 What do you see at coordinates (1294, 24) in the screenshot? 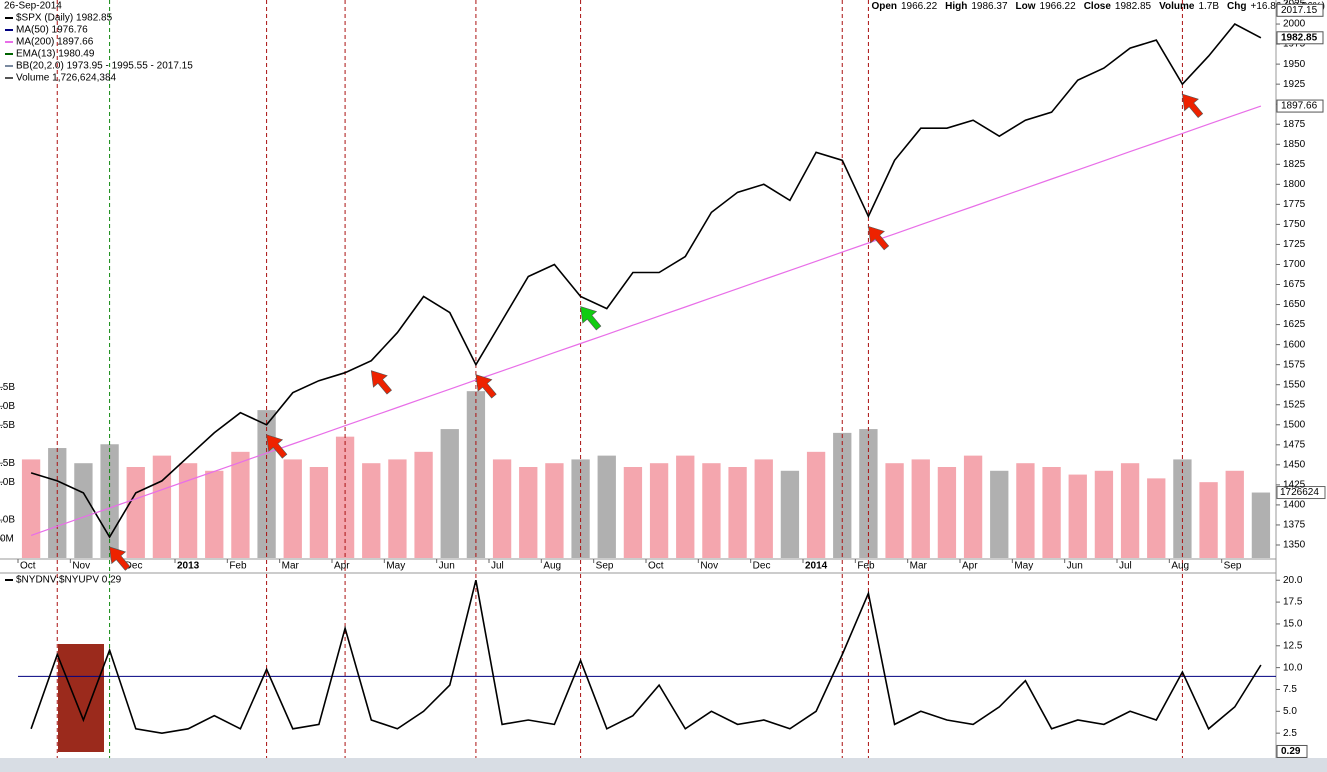
I see `y-tick-label: 2000` at bounding box center [1294, 24].